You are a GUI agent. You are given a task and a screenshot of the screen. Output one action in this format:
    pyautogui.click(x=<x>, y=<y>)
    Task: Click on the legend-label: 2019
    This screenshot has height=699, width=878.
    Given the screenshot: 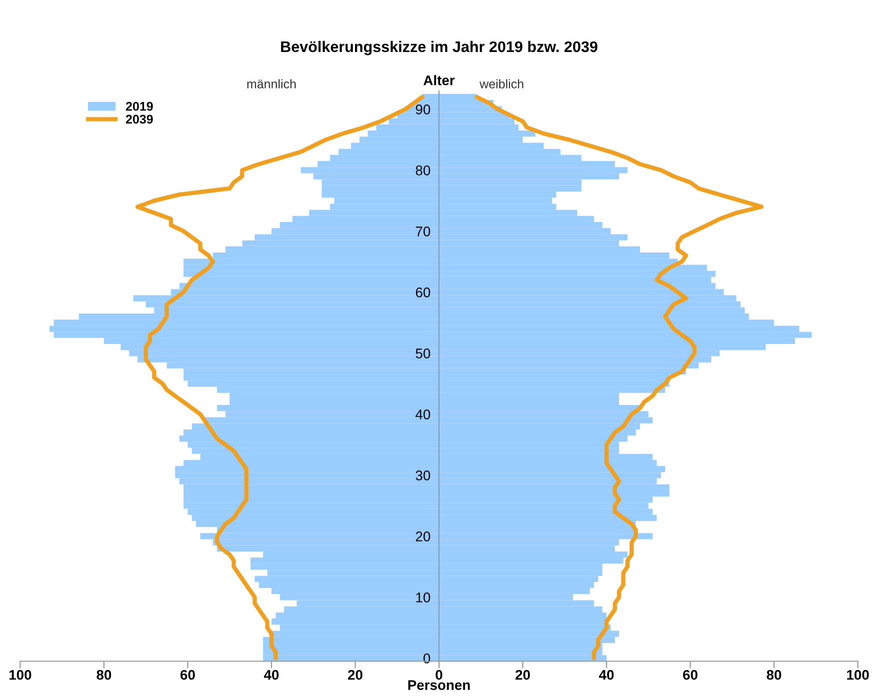 What is the action you would take?
    pyautogui.click(x=139, y=106)
    